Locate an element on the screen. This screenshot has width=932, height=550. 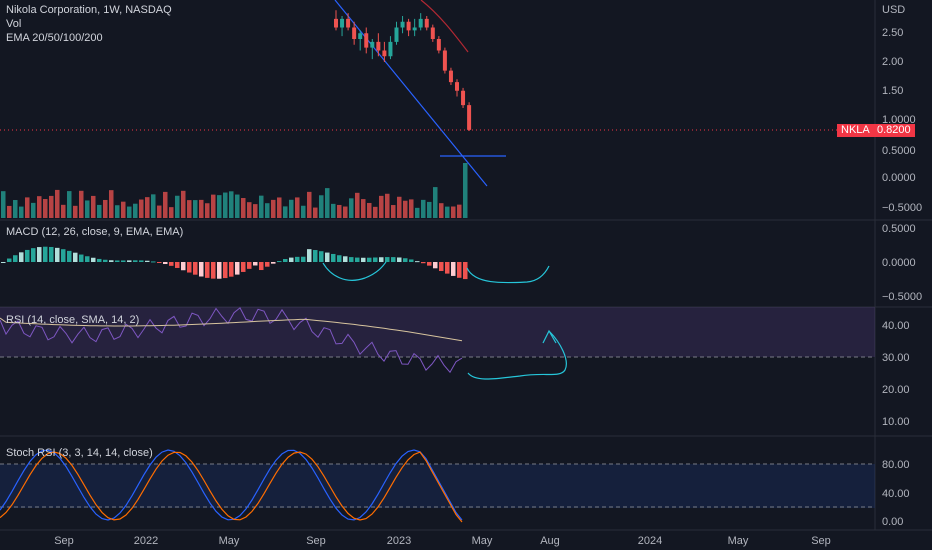
price-tick-label: 1.0000 is located at coordinates (899, 120).